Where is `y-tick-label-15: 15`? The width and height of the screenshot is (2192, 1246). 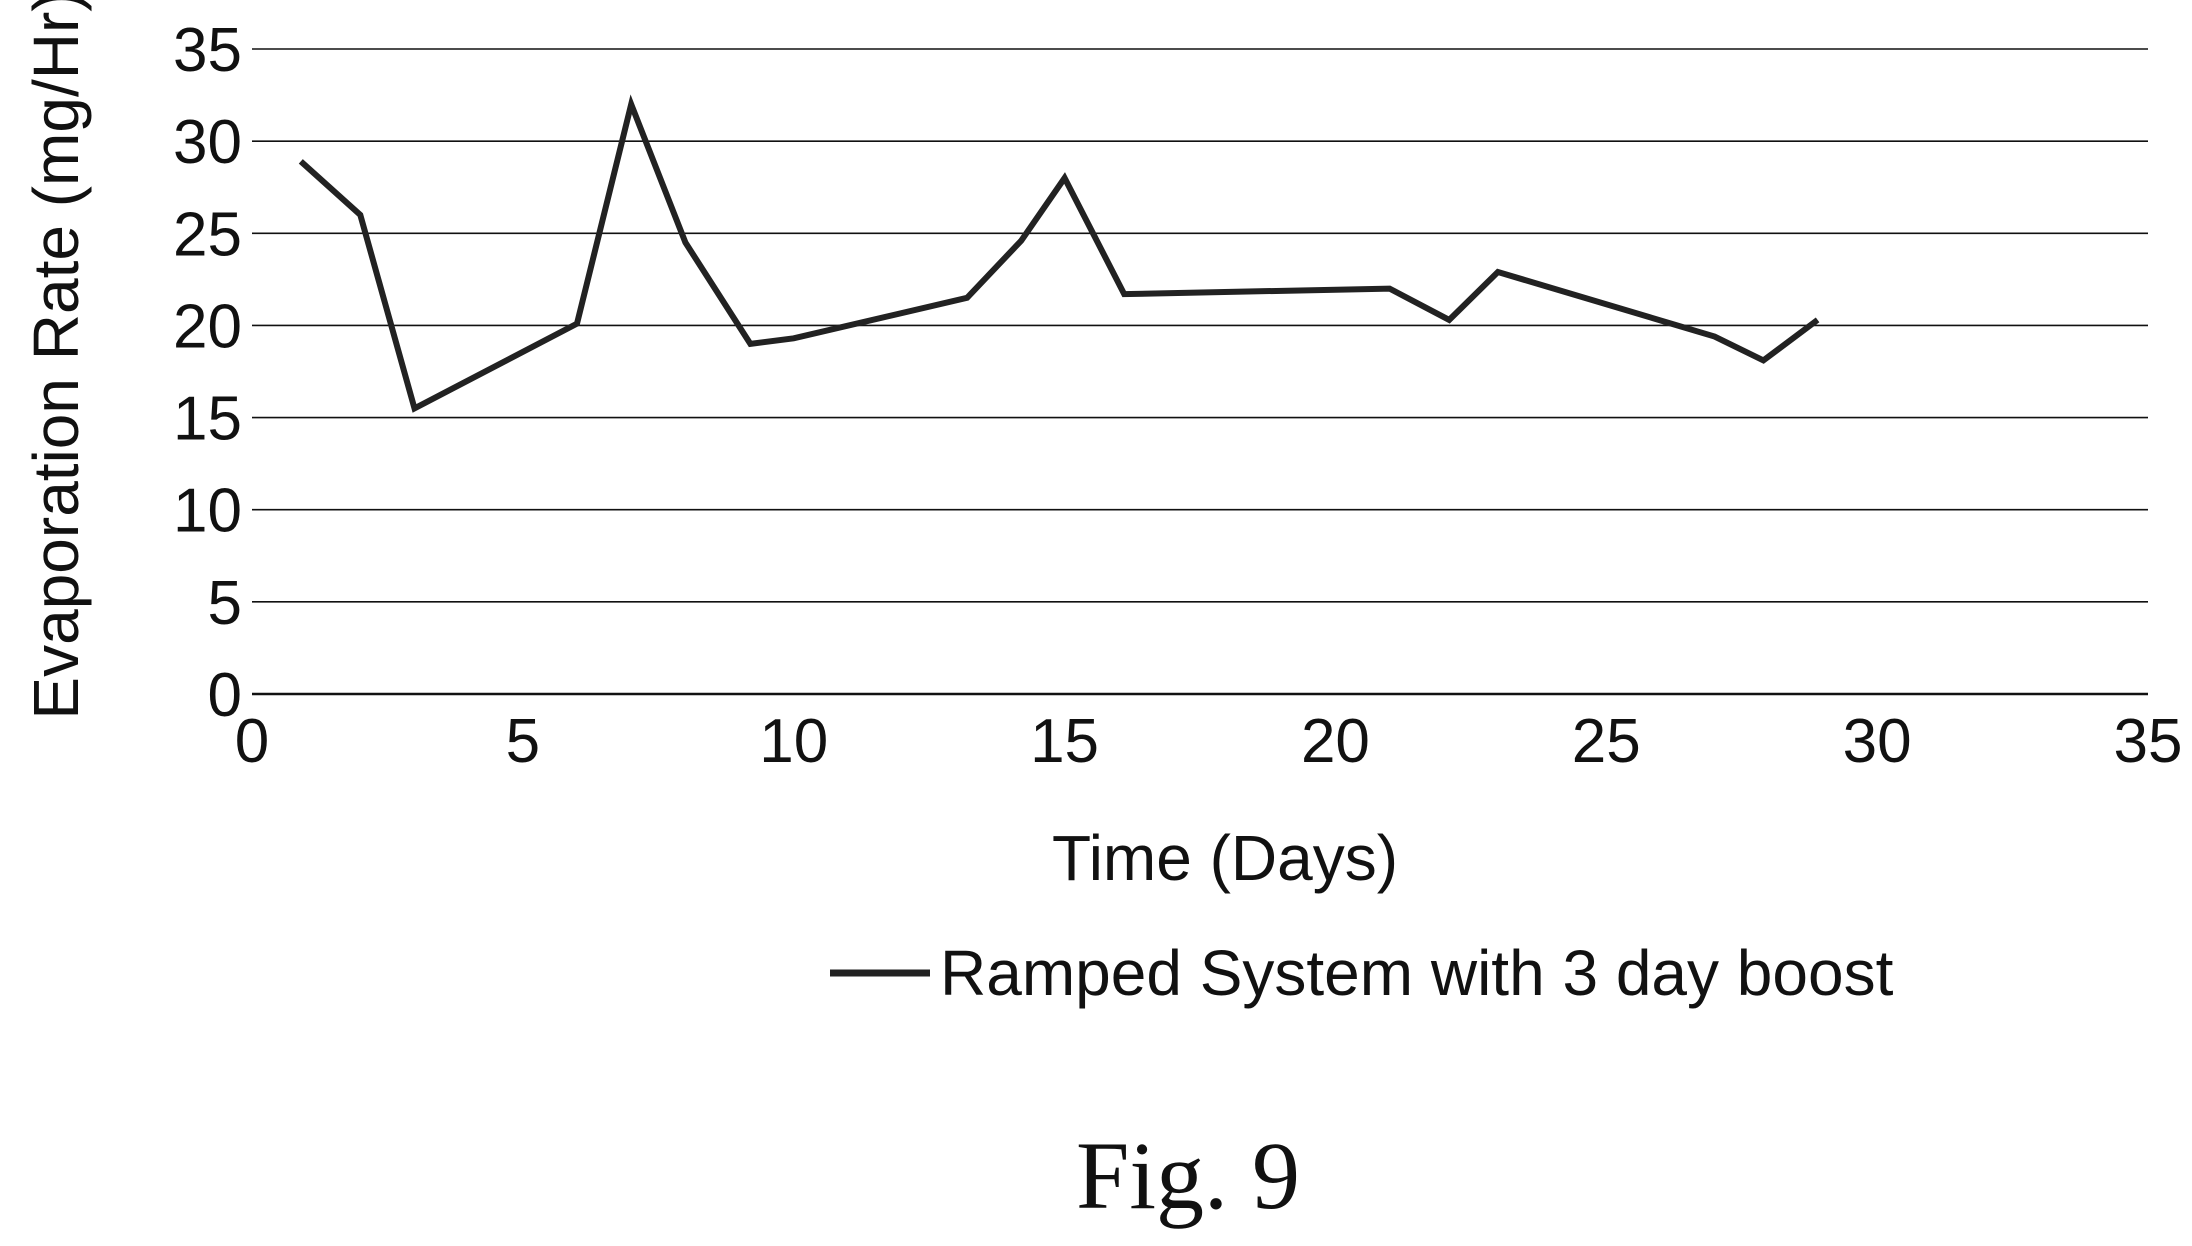
y-tick-label-15: 15 is located at coordinates (207, 419).